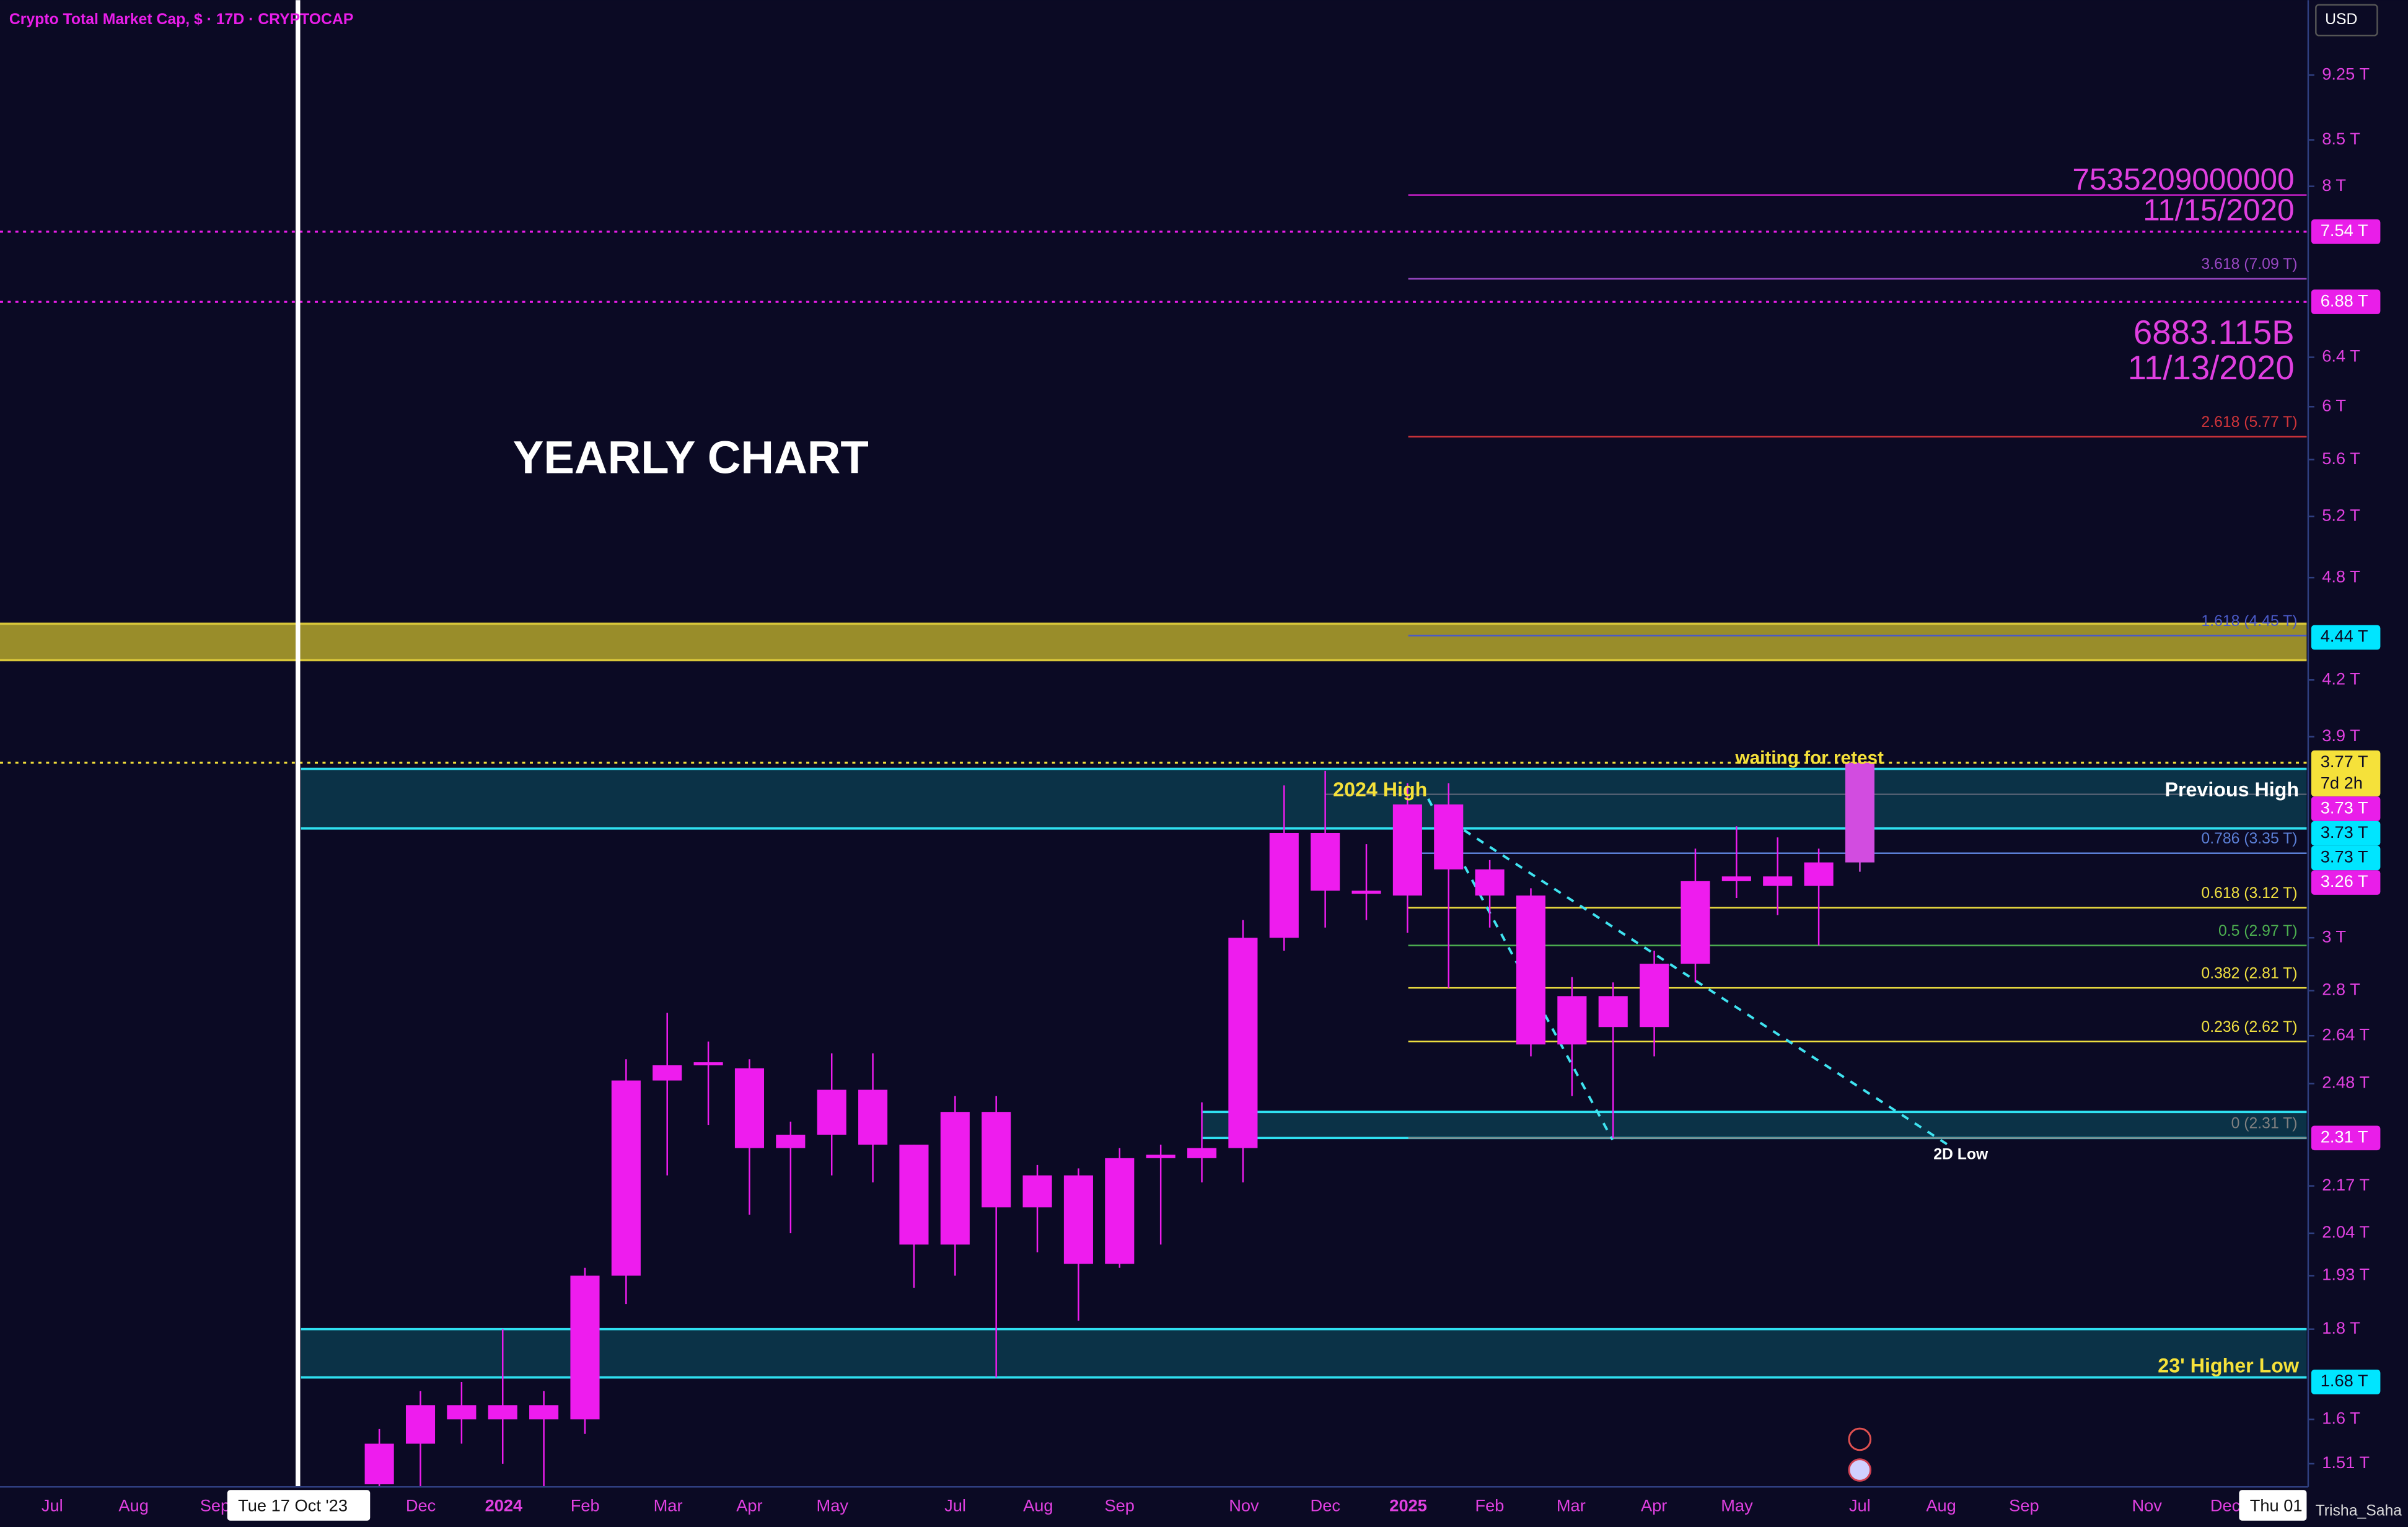  What do you see at coordinates (1654, 1506) in the screenshot?
I see `x-tick-label: Apr` at bounding box center [1654, 1506].